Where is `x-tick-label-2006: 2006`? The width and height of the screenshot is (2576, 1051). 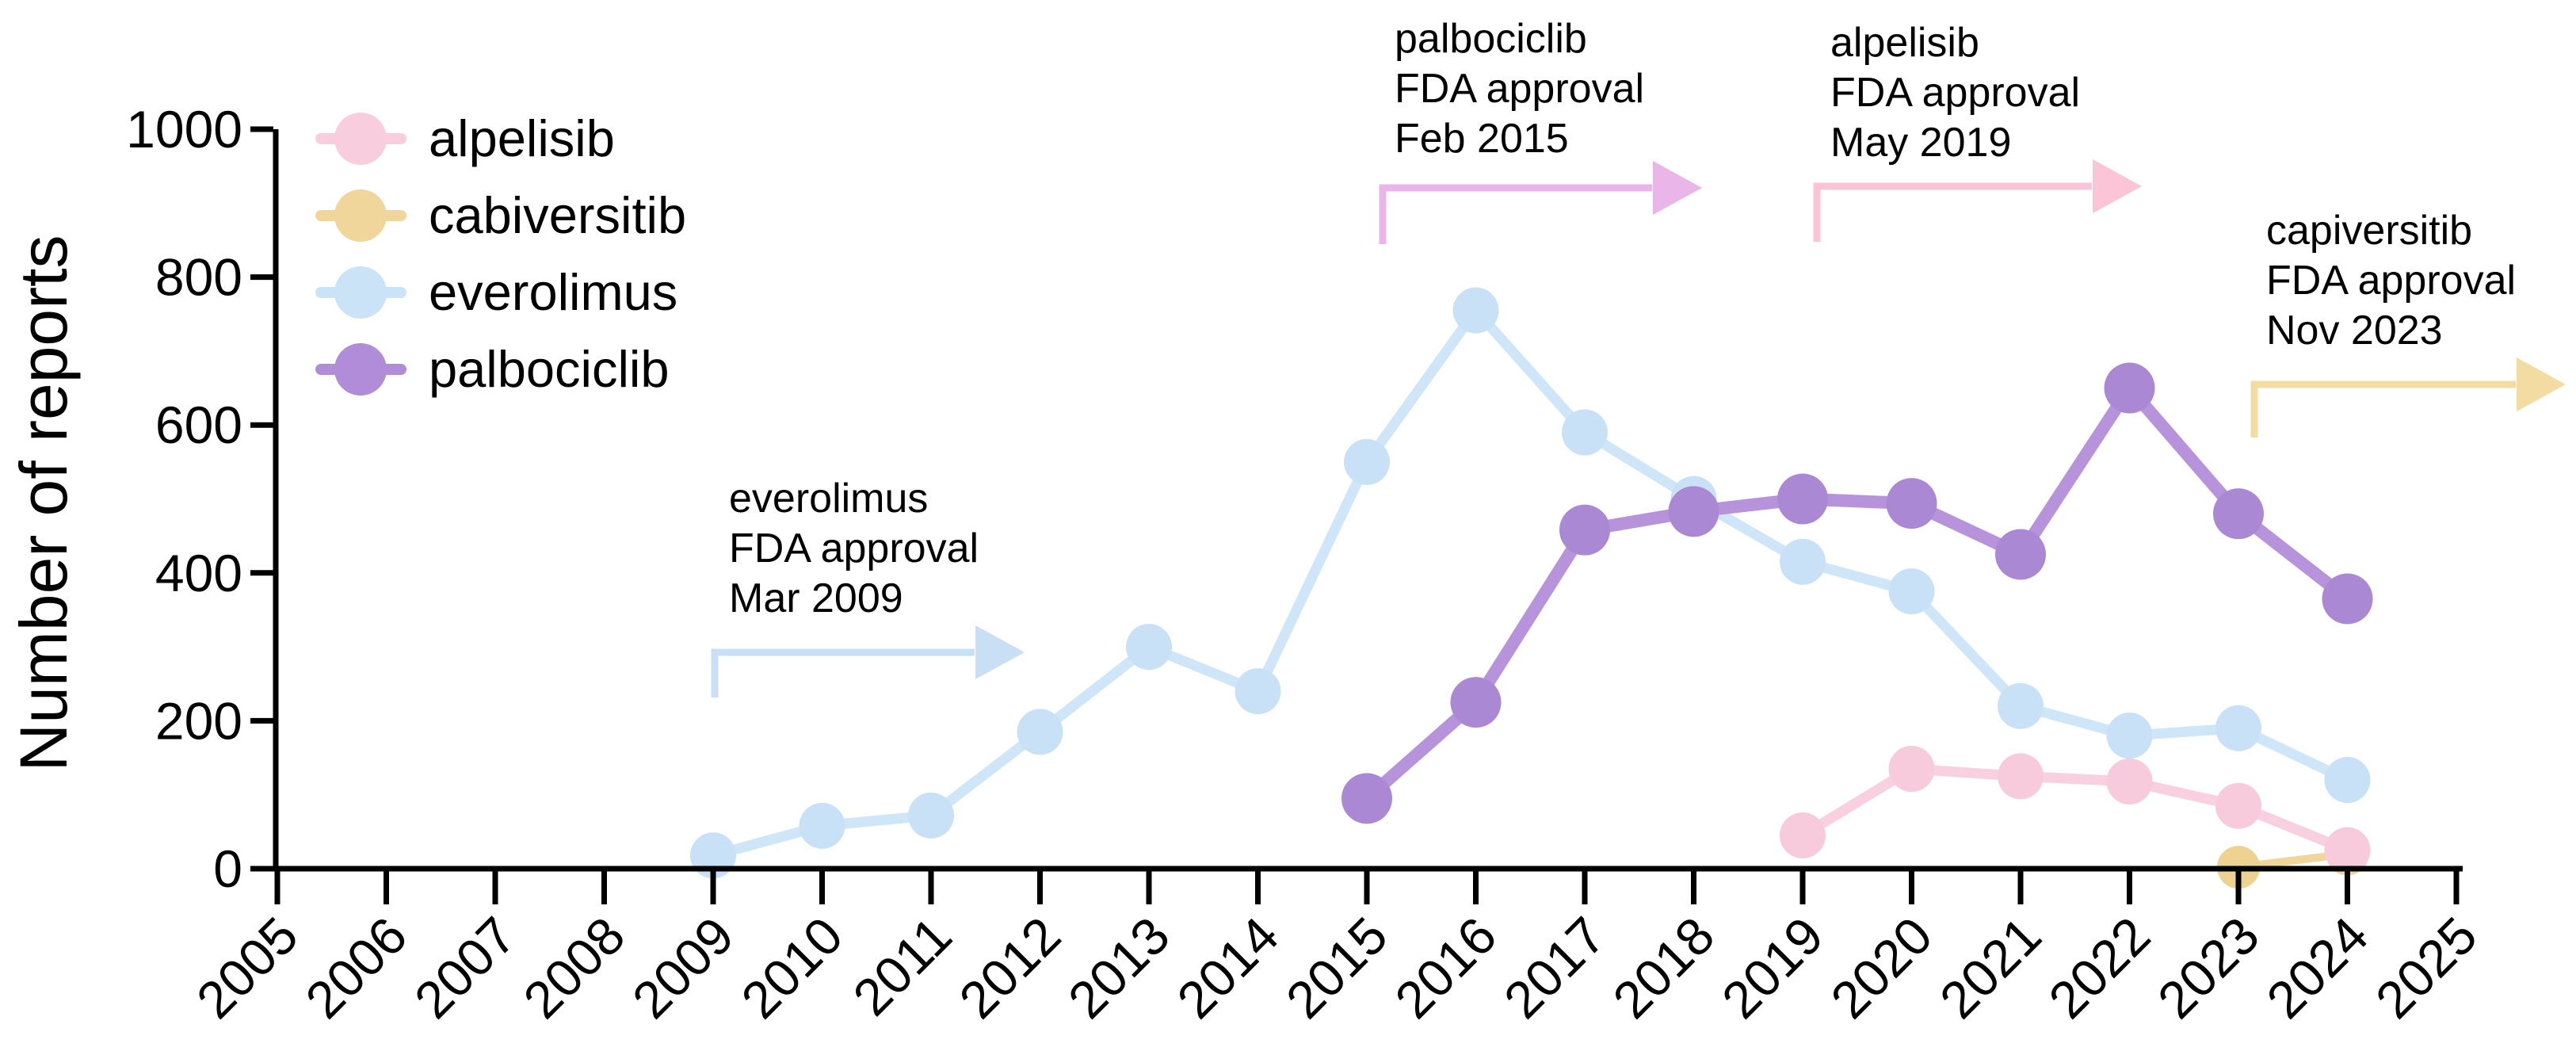
x-tick-label-2006: 2006 is located at coordinates (356, 968).